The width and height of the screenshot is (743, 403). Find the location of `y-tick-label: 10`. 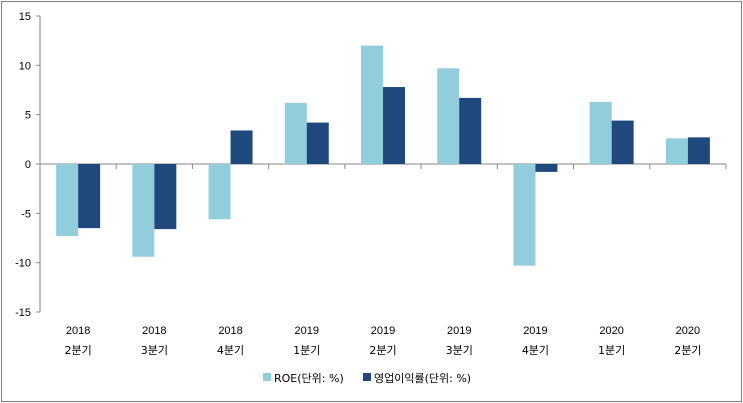

y-tick-label: 10 is located at coordinates (25, 66).